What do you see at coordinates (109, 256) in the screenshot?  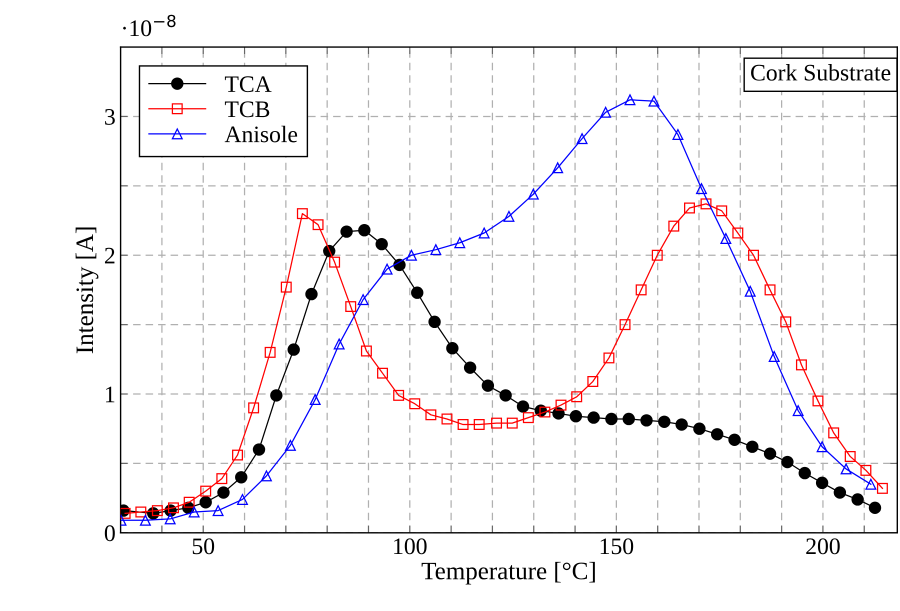 I see `y-tick-label: 2` at bounding box center [109, 256].